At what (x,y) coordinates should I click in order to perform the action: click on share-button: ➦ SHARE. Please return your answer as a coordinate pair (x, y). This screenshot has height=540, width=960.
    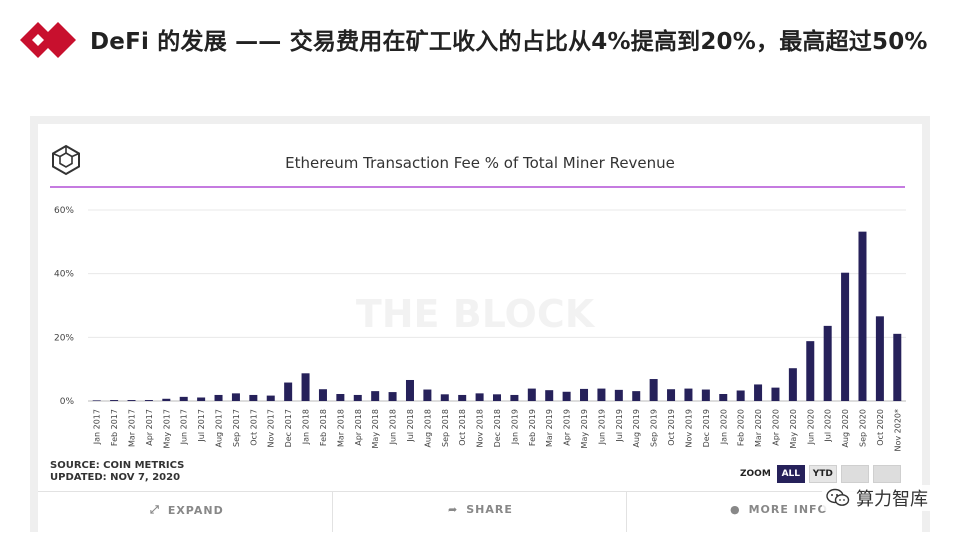
    Looking at the image, I should click on (480, 509).